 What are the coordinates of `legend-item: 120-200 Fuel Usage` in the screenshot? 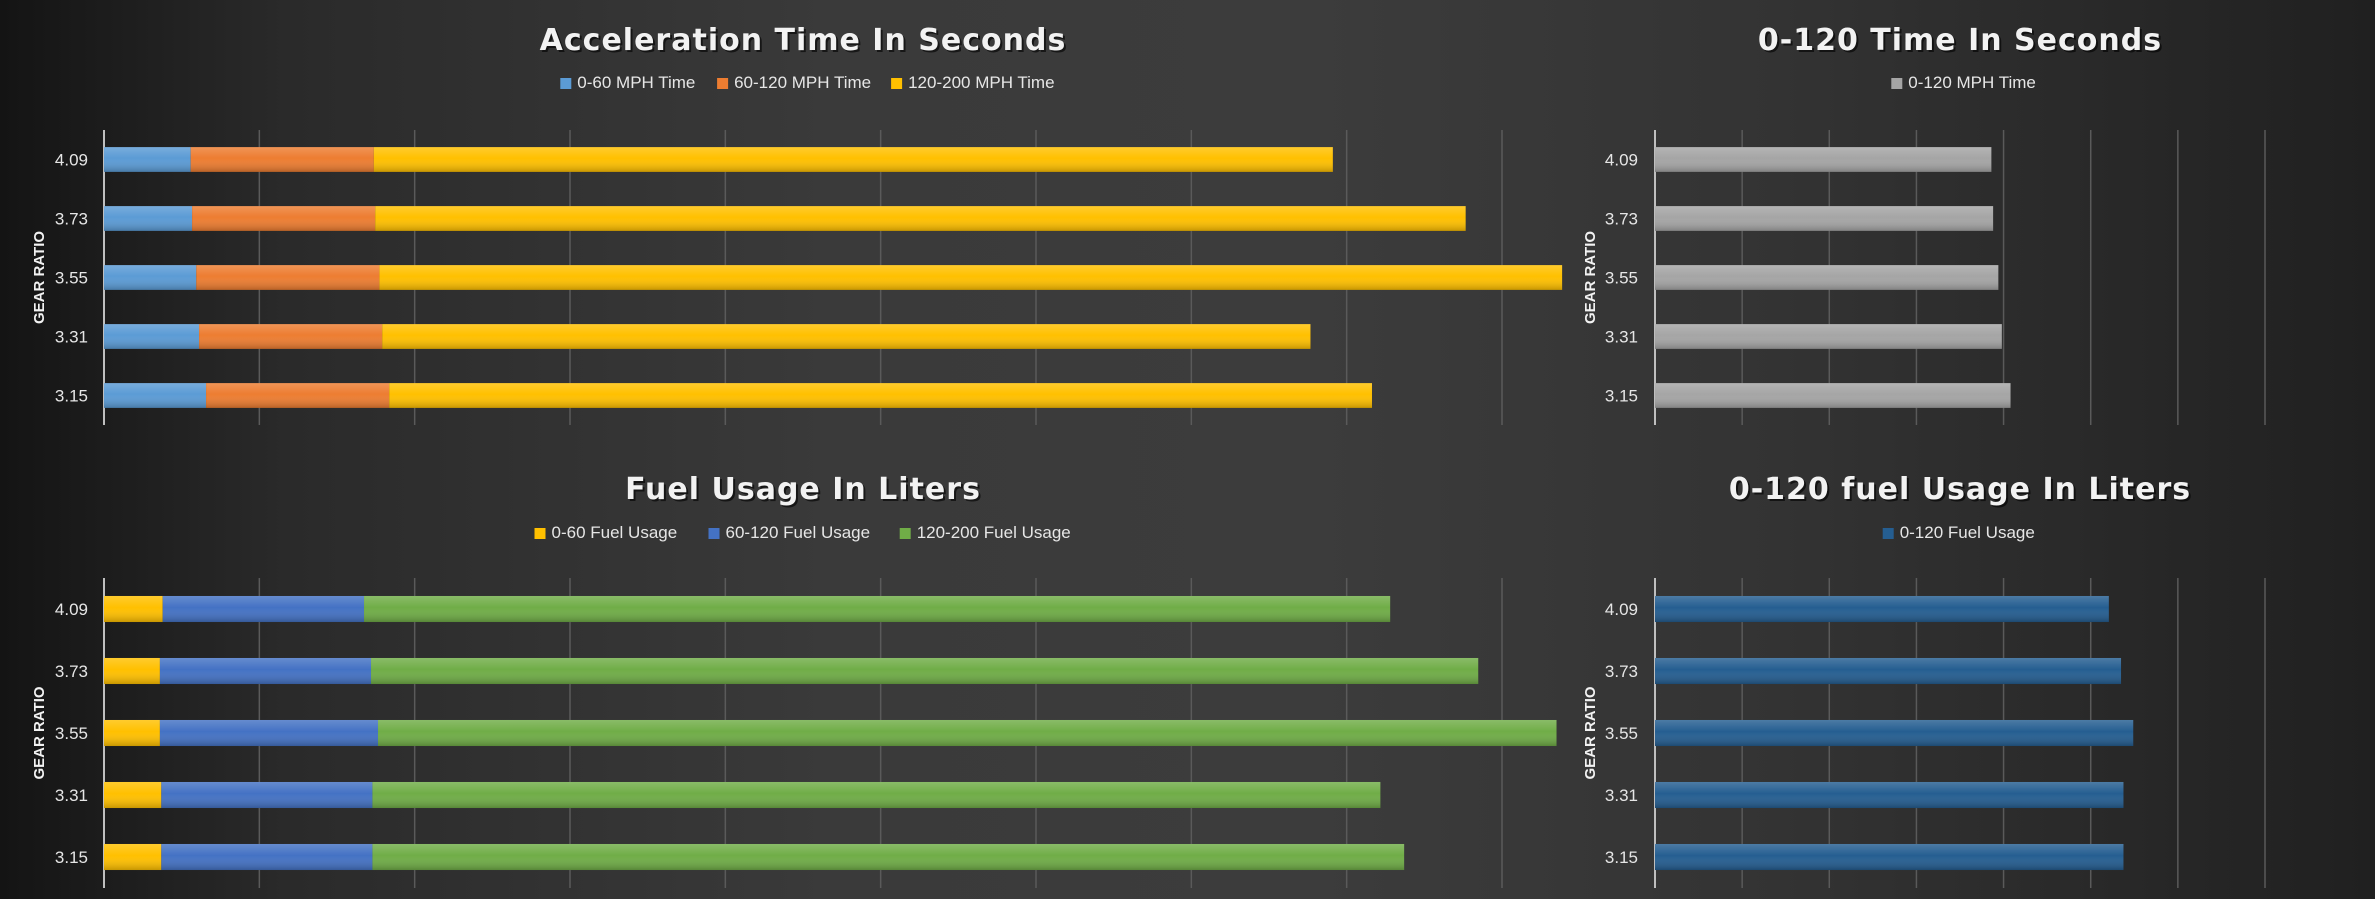 It's located at (985, 532).